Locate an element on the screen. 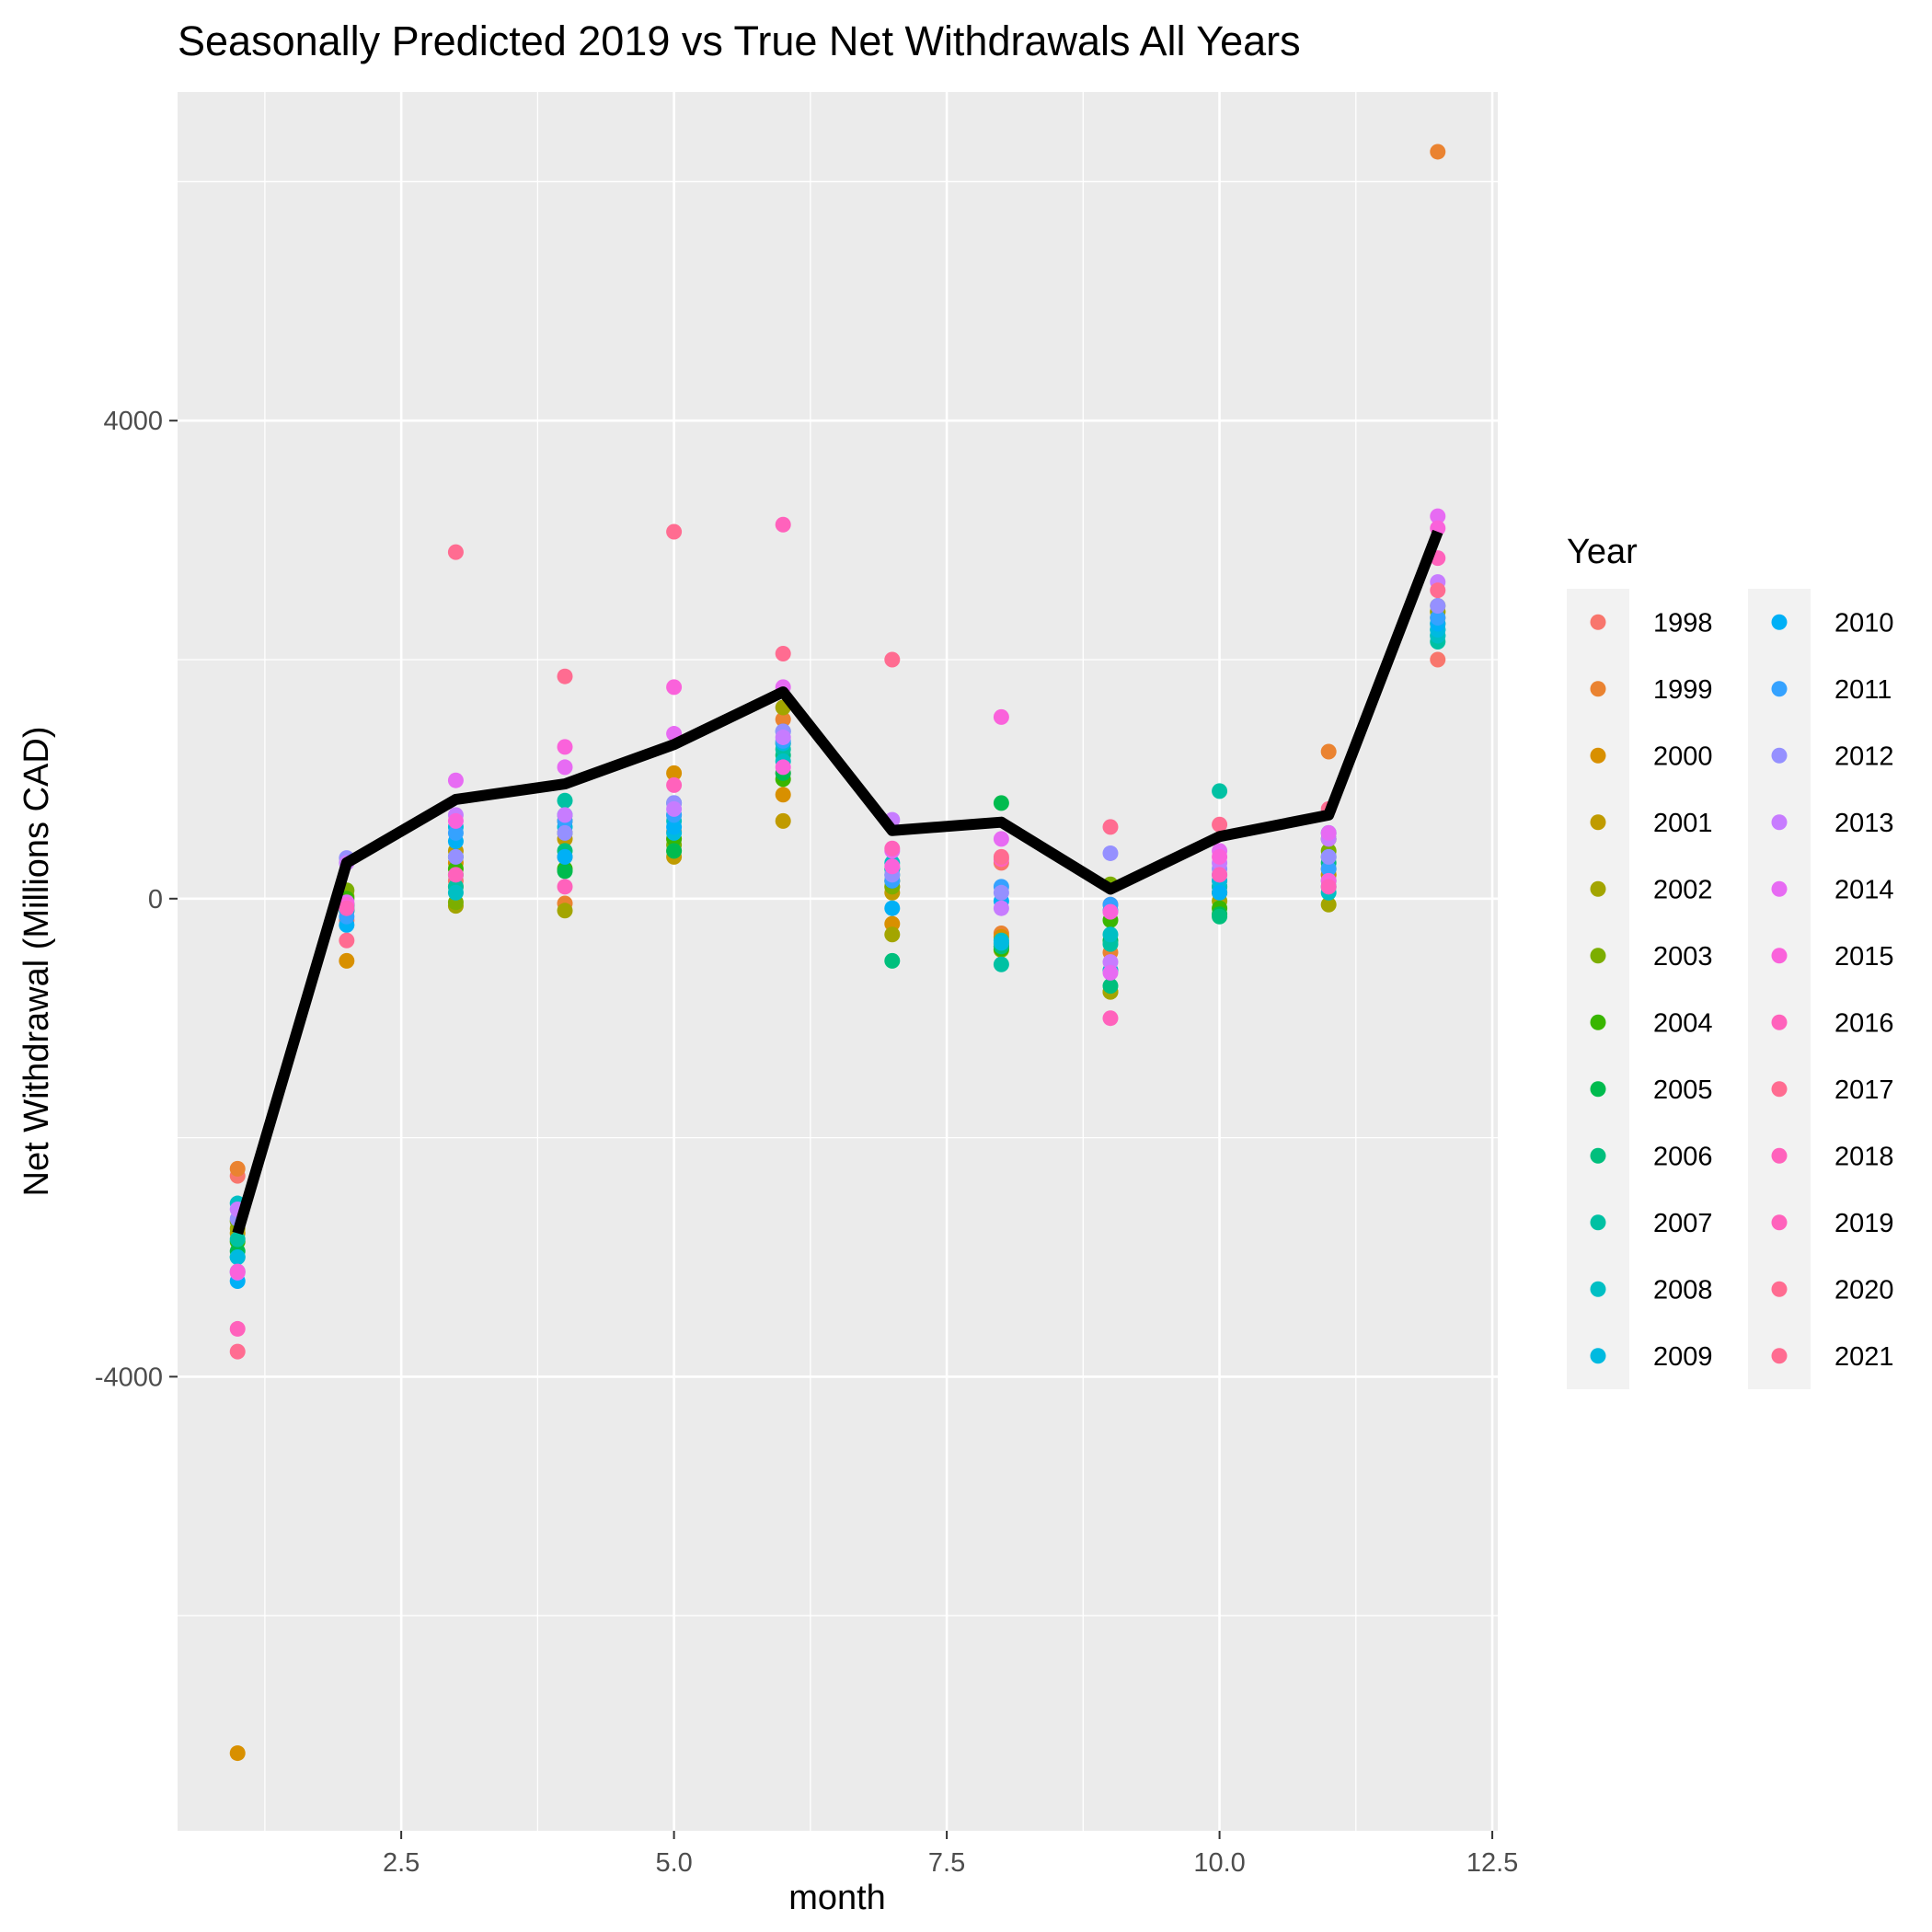 Image resolution: width=1932 pixels, height=1932 pixels. x-axis-title: month is located at coordinates (837, 1898).